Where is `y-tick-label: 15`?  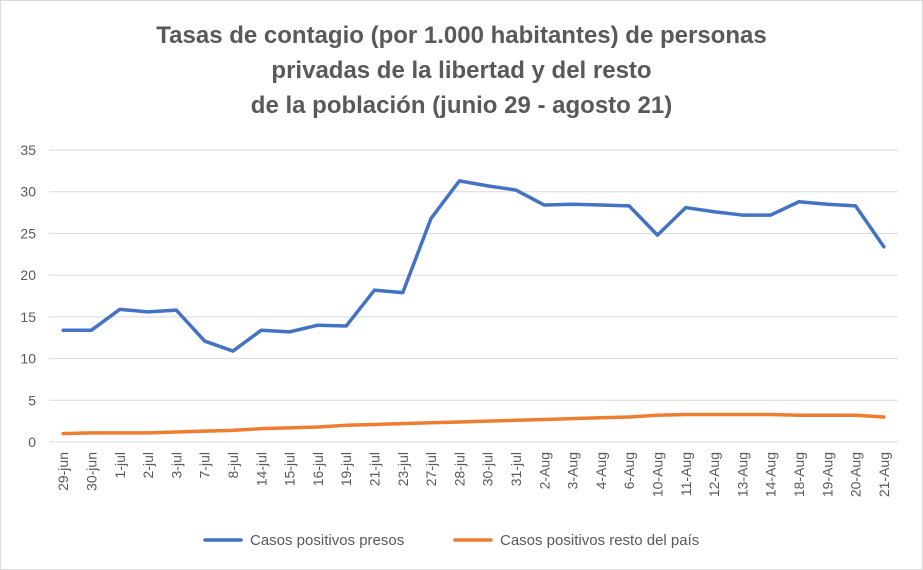 y-tick-label: 15 is located at coordinates (28, 317).